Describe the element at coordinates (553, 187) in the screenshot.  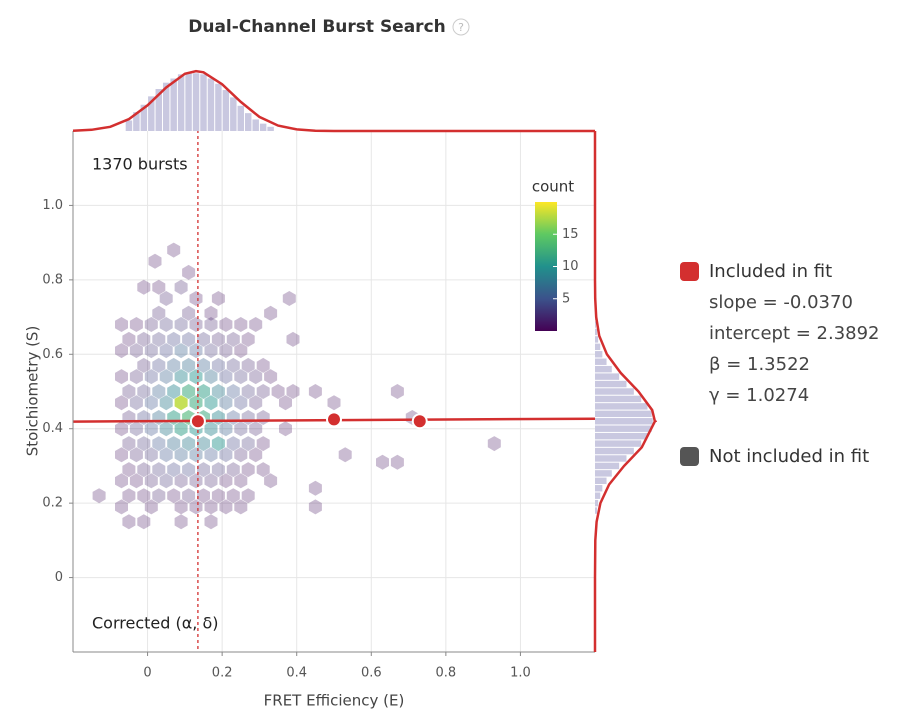
I see `colorbar-title: count` at that location.